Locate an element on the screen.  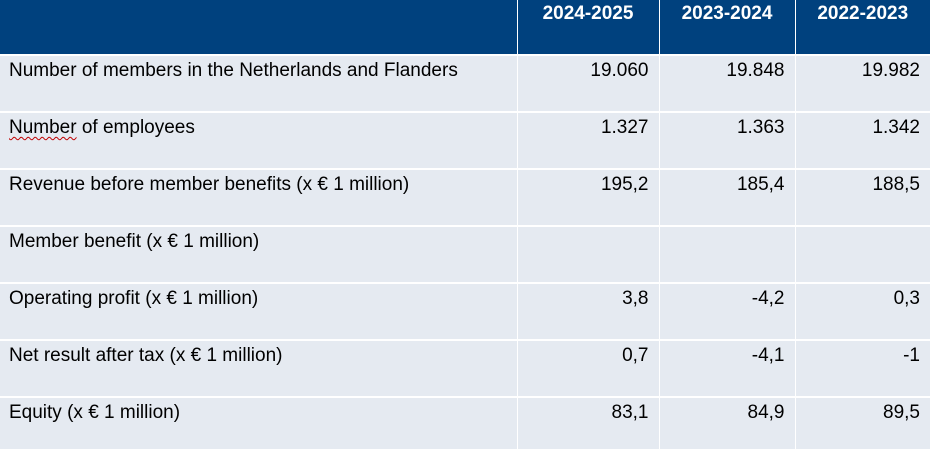
cell-value: 185,4 is located at coordinates (726, 197).